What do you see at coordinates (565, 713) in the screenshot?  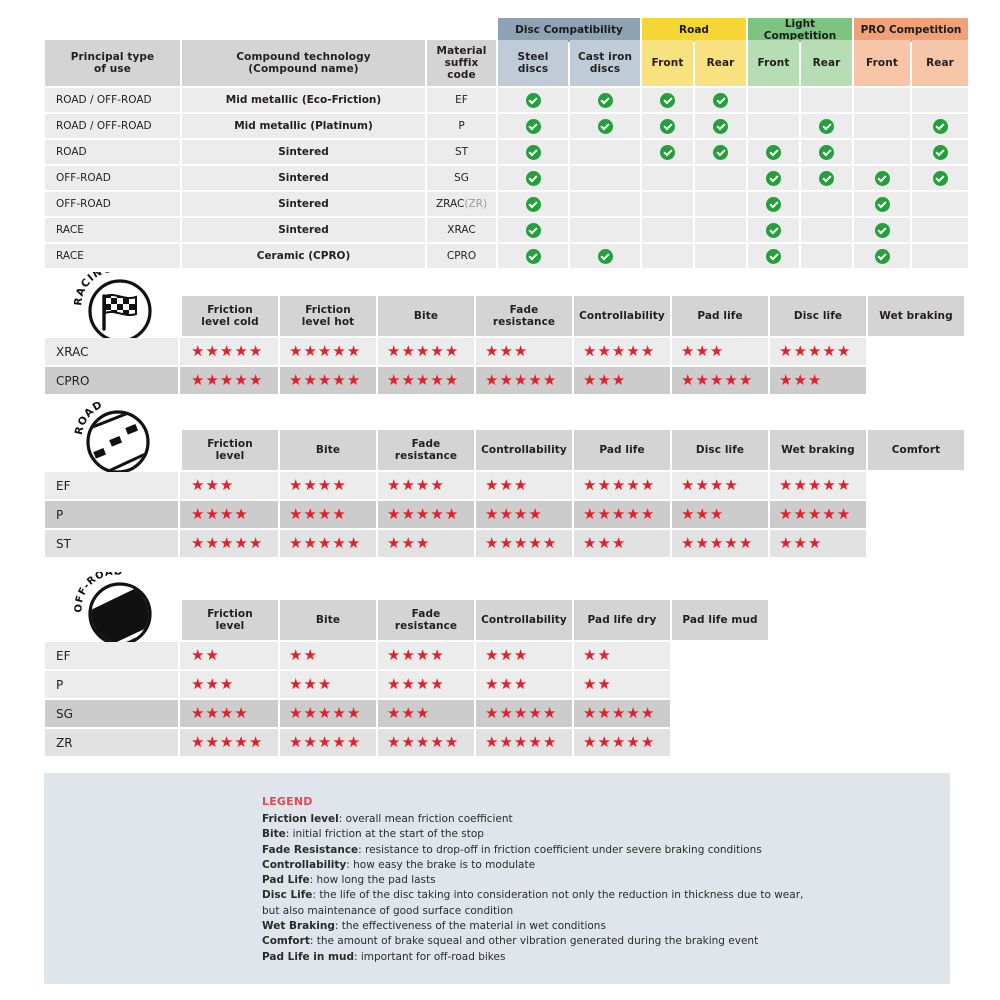 I see `ratings-row: SG★★★★★★★★★★★★★★★★★★★★★★★★★★` at bounding box center [565, 713].